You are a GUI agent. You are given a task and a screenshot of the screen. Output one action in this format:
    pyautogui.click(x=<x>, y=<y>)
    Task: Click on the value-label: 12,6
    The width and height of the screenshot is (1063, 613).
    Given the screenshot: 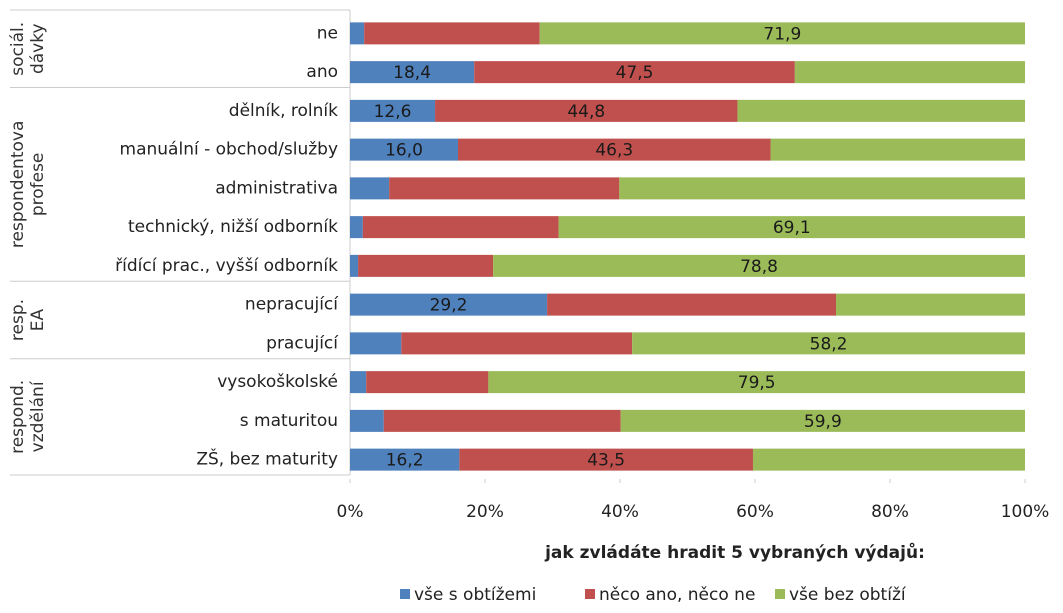 What is the action you would take?
    pyautogui.click(x=393, y=112)
    